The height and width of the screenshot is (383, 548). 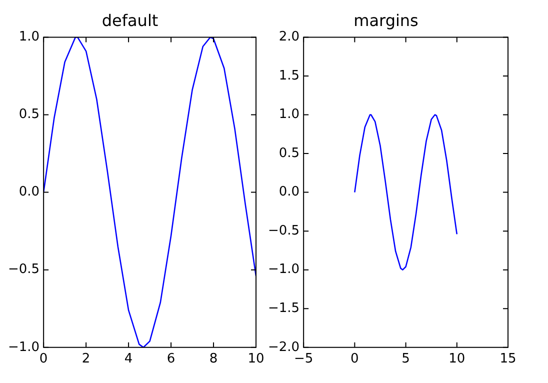 What do you see at coordinates (406, 359) in the screenshot?
I see `x-tick-label: 5` at bounding box center [406, 359].